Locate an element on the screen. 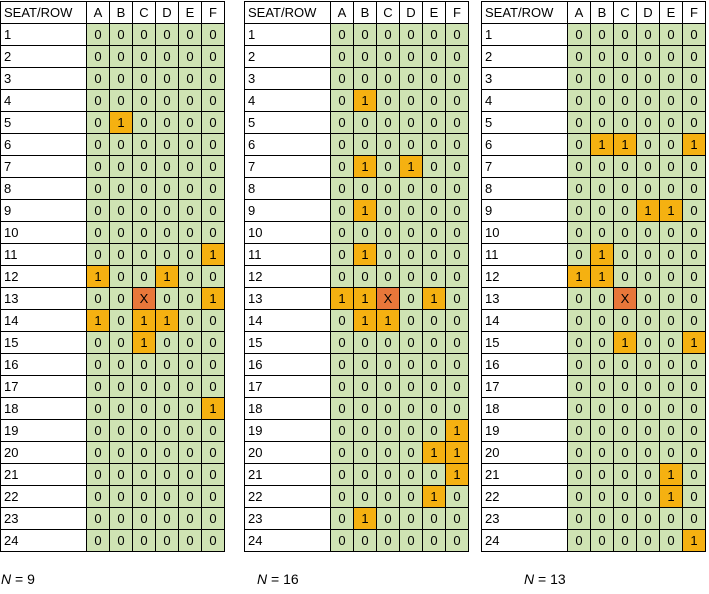 The width and height of the screenshot is (709, 594). row-label: 8 is located at coordinates (524, 188).